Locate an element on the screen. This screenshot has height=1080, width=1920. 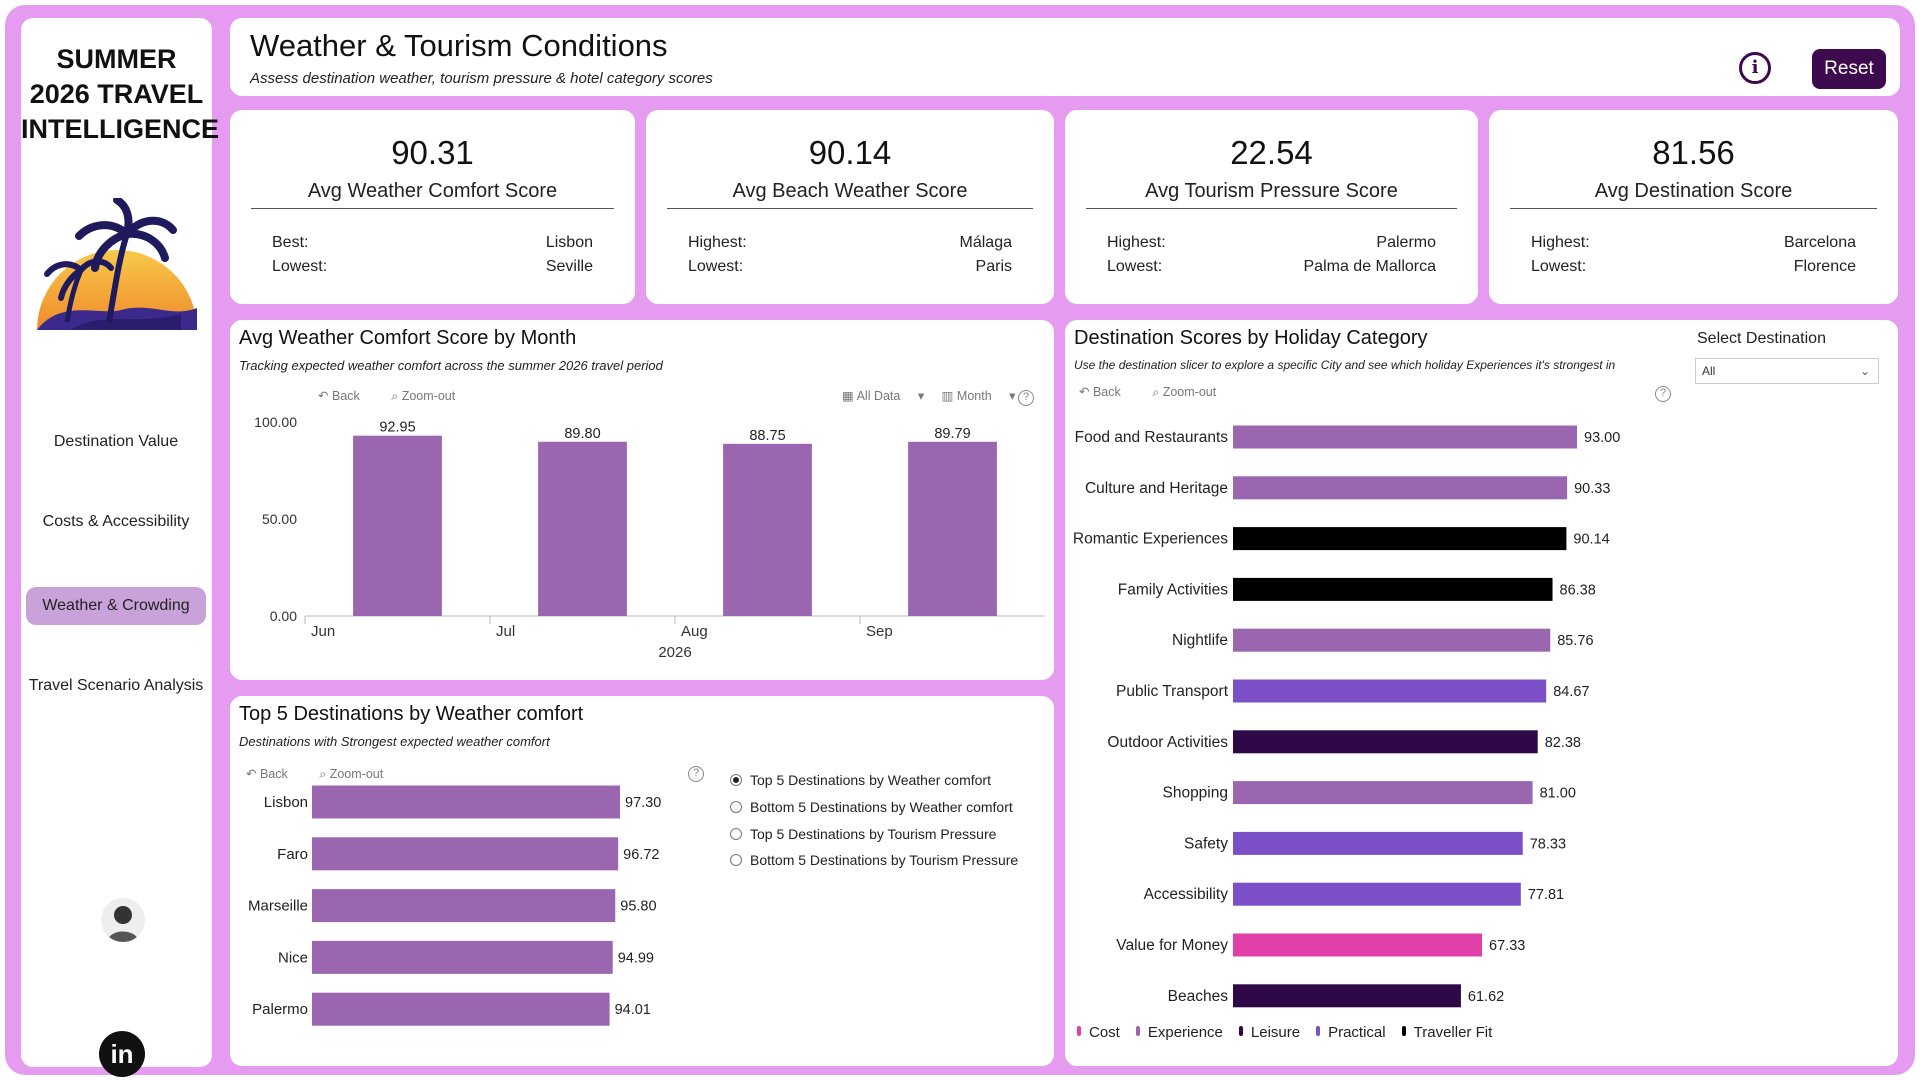
nav-travel-scenario-analysis: Travel Scenario Analysis is located at coordinates (116, 685).